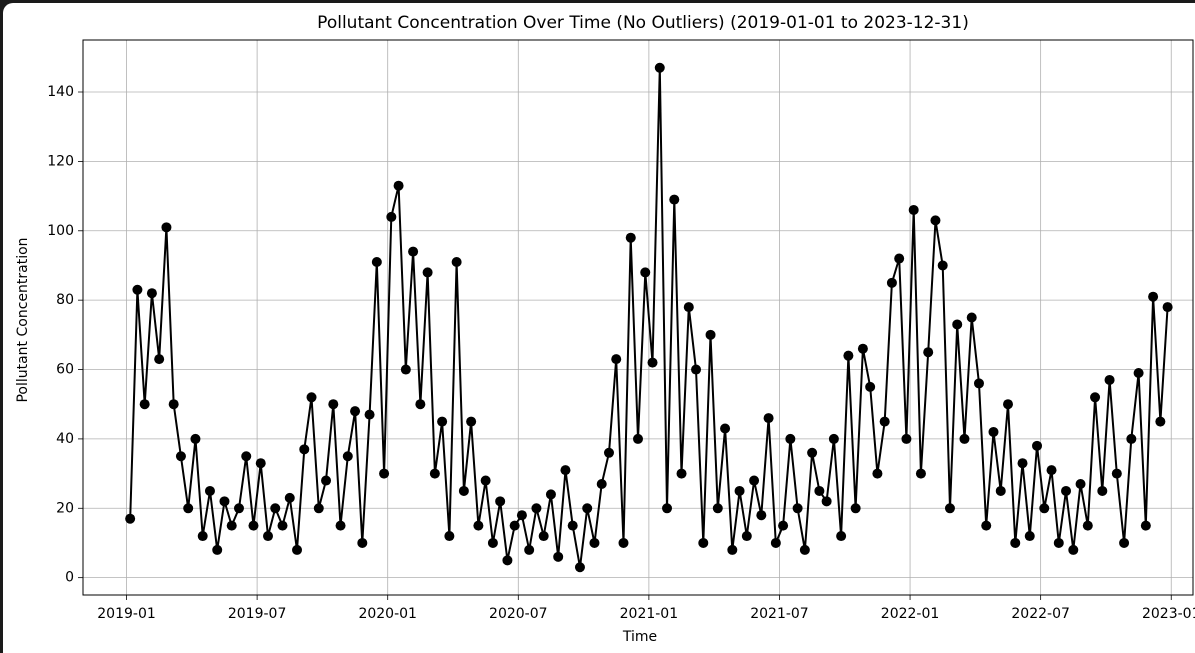 Image resolution: width=1195 pixels, height=653 pixels. Describe the element at coordinates (779, 614) in the screenshot. I see `x-tick-label: 2021-07` at that location.